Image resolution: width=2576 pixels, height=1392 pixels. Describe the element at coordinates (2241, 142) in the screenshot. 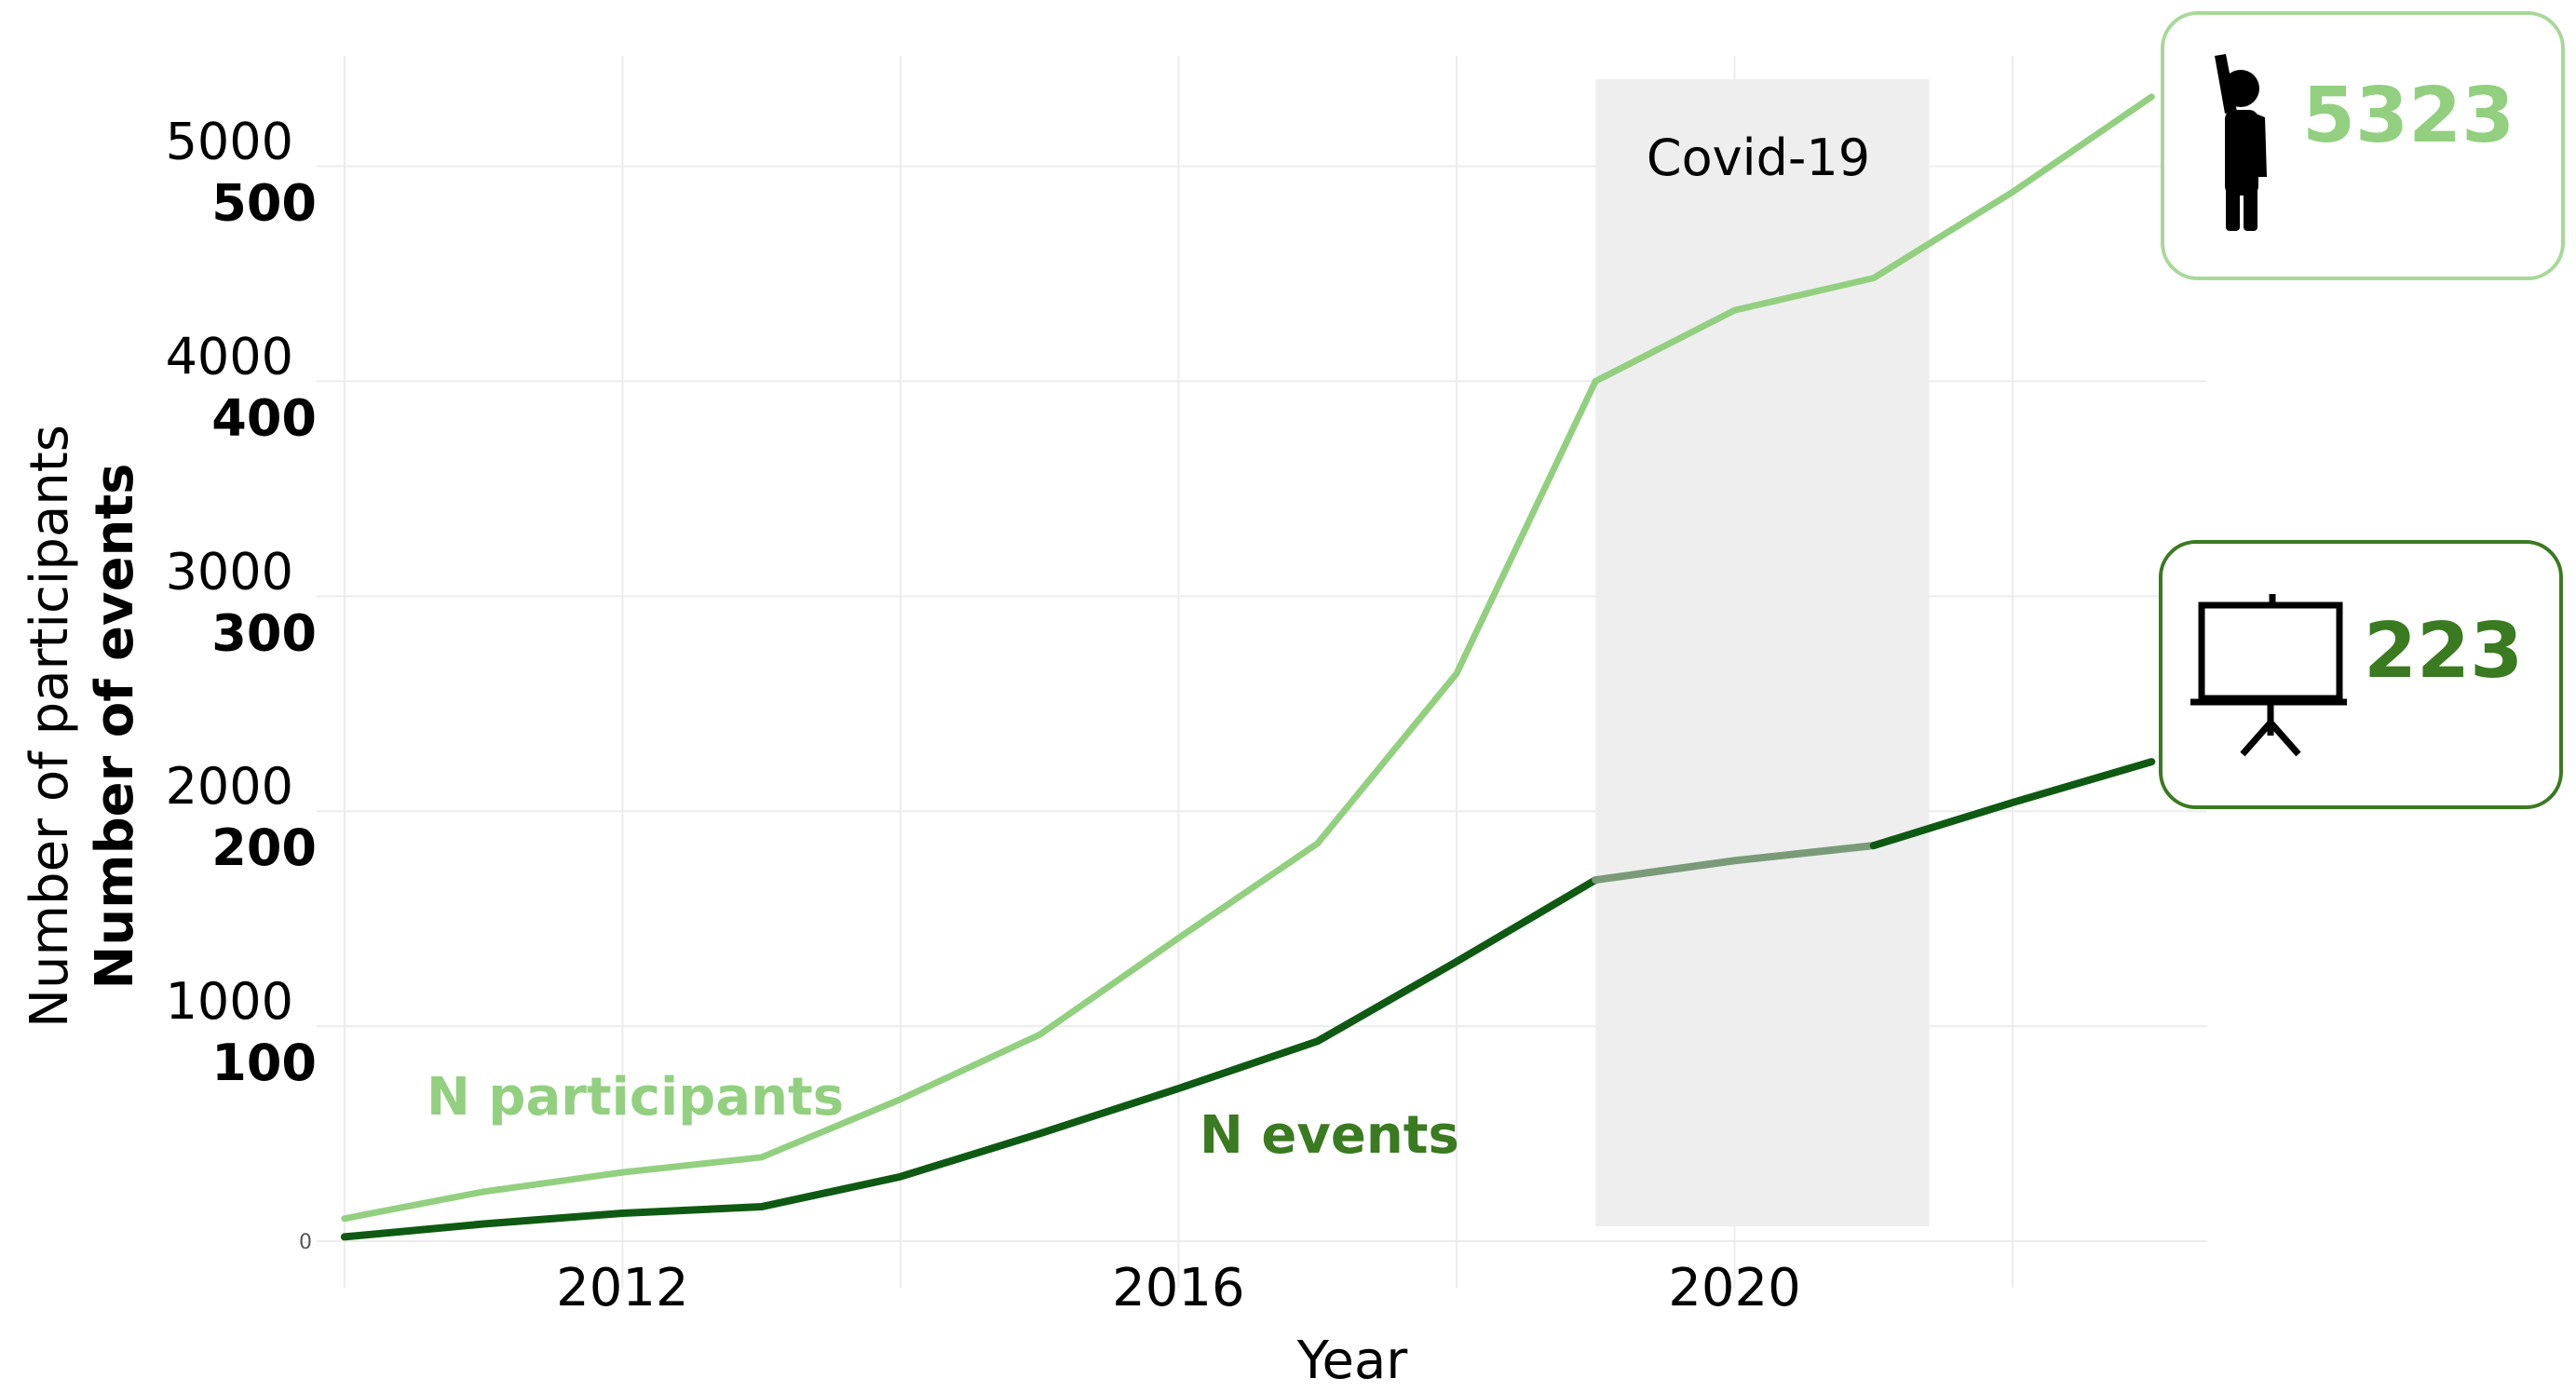

I see `raised-hand-person-icon` at that location.